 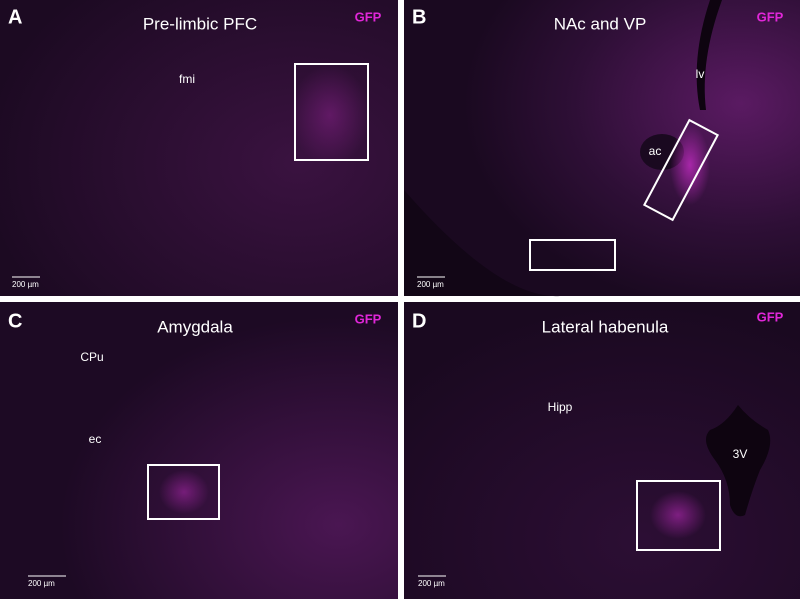 I want to click on panel-letter: C, so click(x=15, y=321).